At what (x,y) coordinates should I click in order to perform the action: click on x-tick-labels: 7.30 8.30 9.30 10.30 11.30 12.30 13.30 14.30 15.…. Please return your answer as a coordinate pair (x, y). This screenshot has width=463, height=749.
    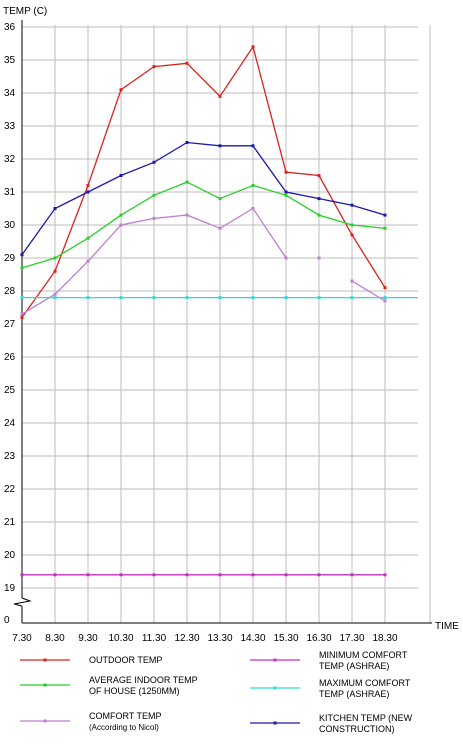
    Looking at the image, I should click on (205, 638).